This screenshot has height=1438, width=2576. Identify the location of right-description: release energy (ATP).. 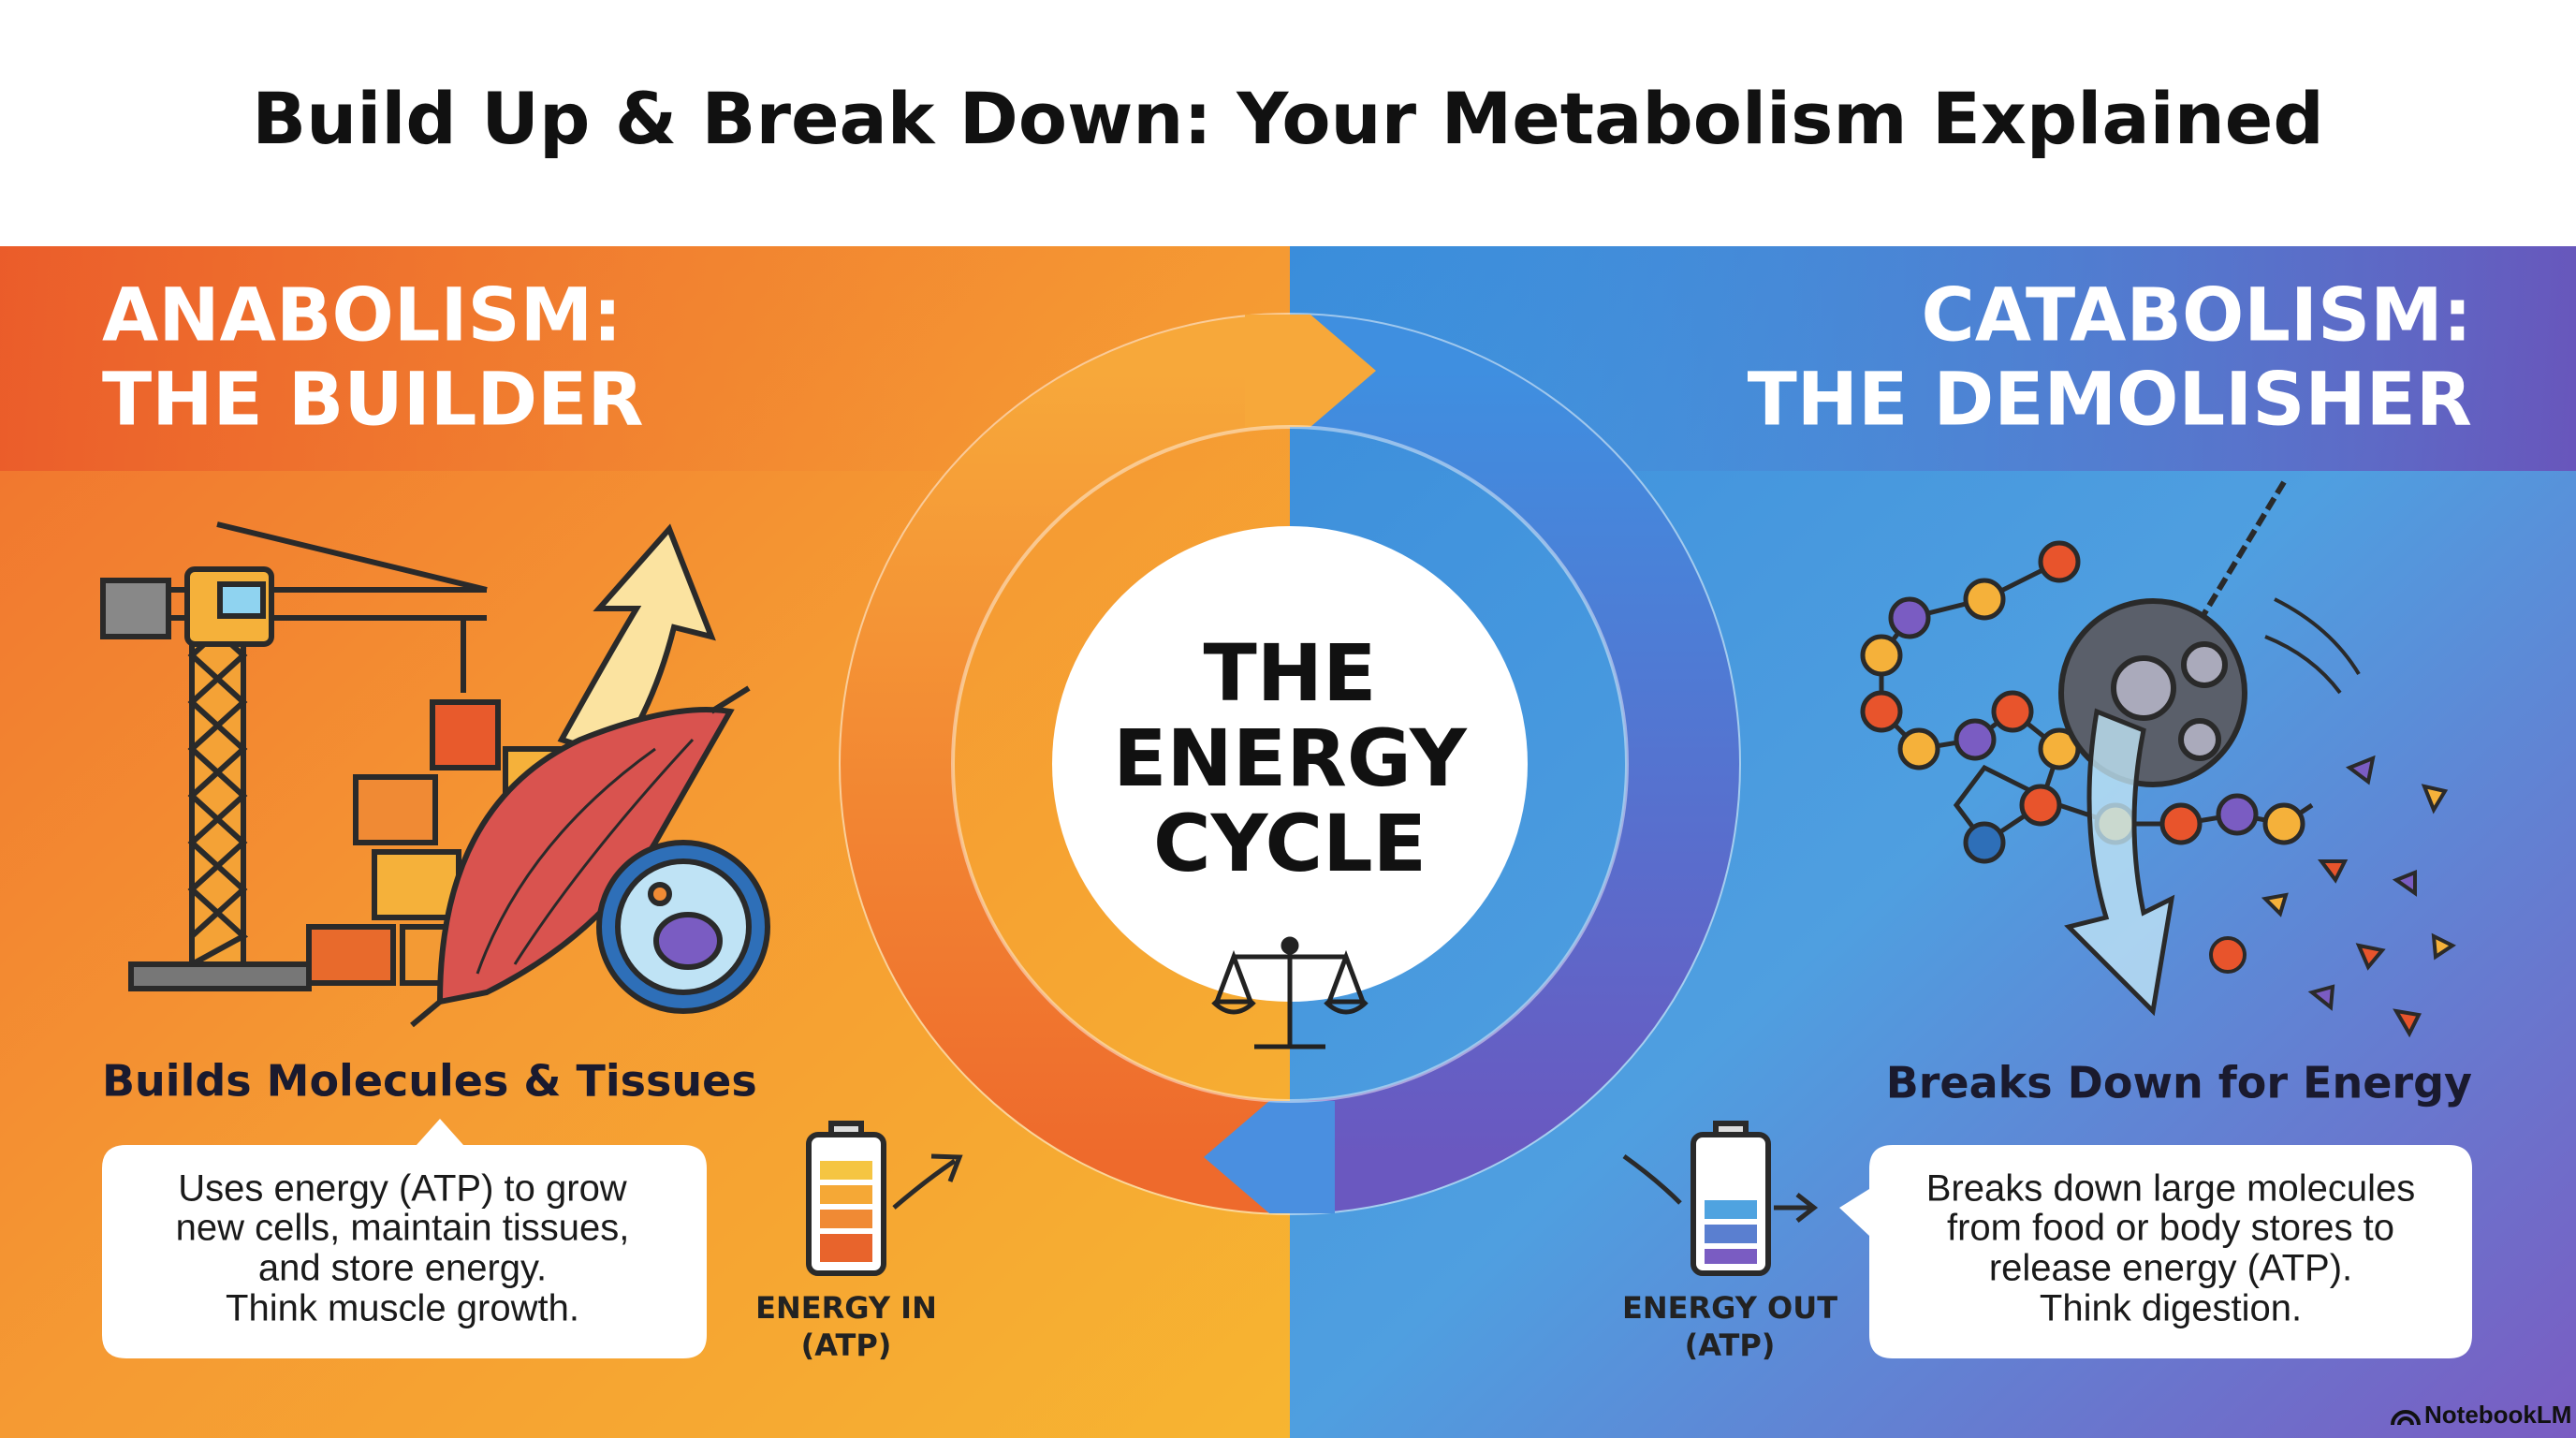
(2170, 1268).